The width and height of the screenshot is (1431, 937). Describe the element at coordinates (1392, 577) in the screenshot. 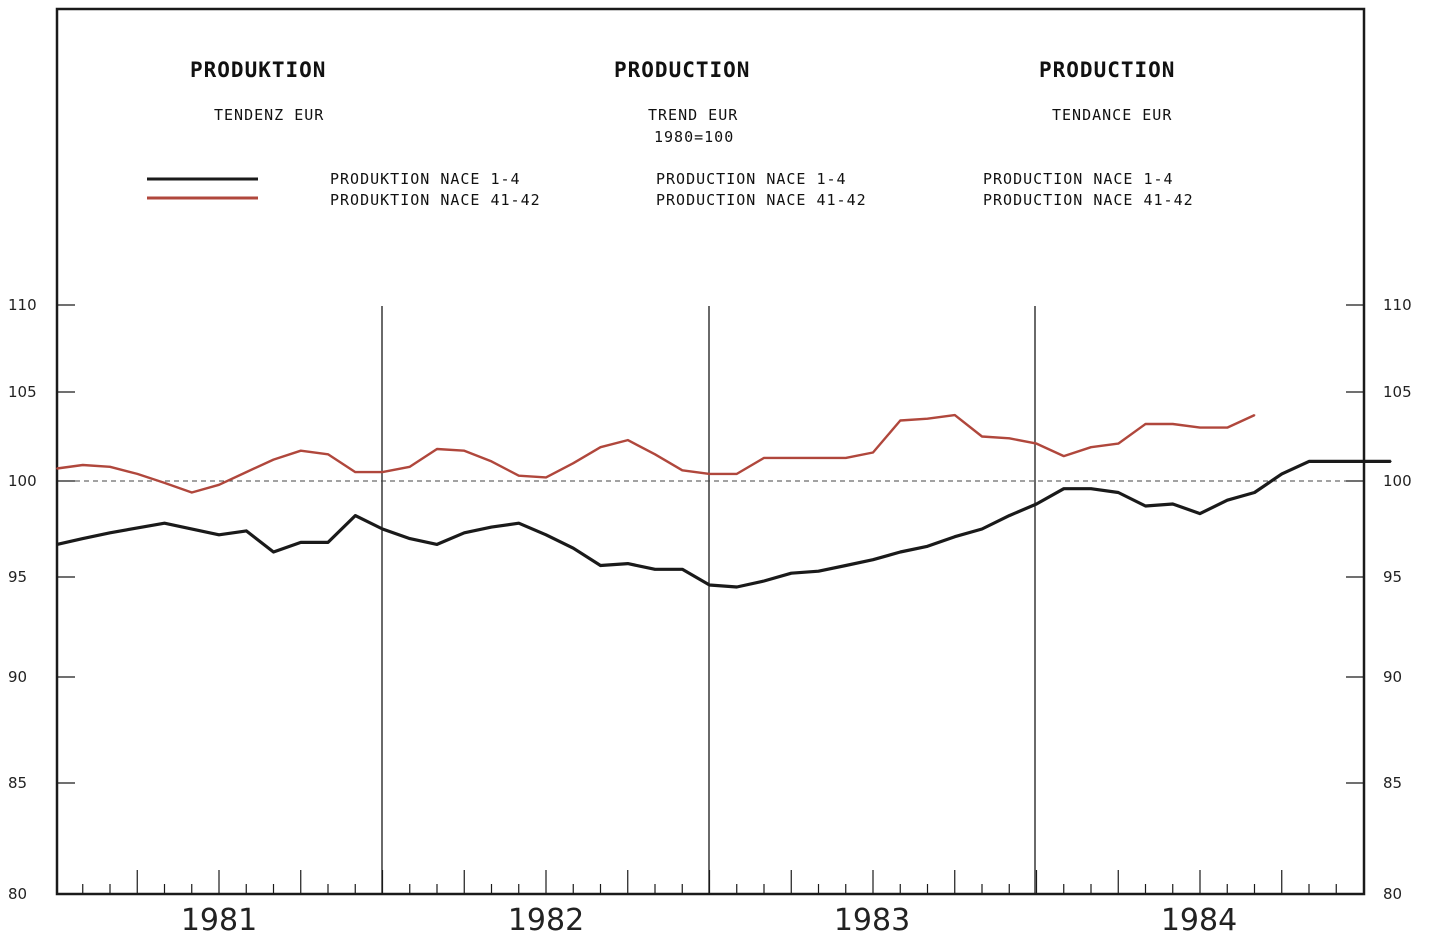

I see `y-tick-label-right-95: 95` at that location.